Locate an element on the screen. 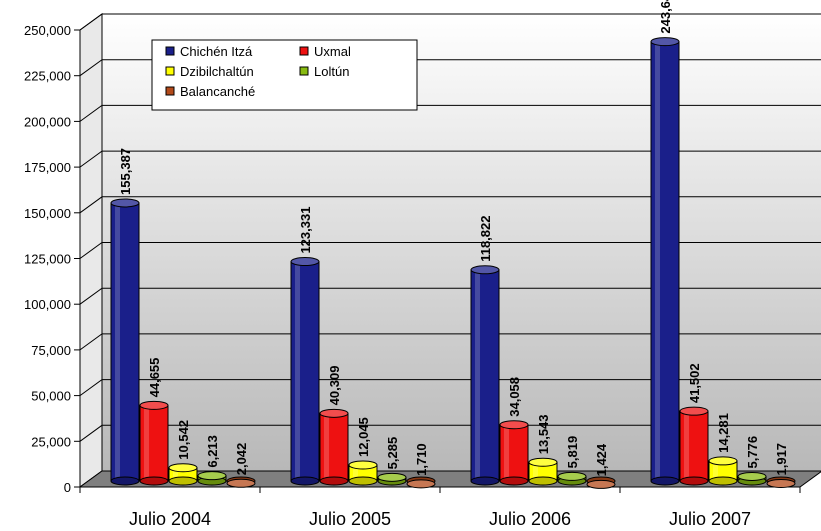  data-label: 1,424 is located at coordinates (601, 459).